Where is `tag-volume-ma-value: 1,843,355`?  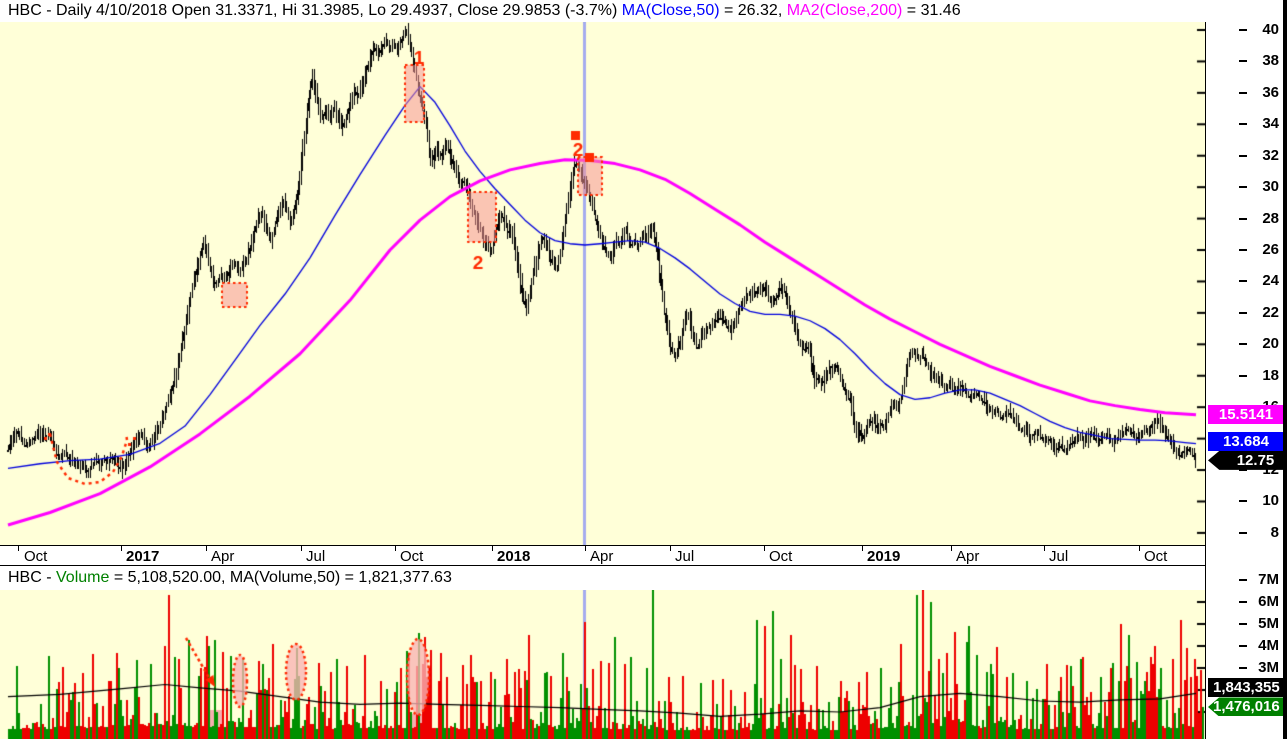 tag-volume-ma-value: 1,843,355 is located at coordinates (1247, 688).